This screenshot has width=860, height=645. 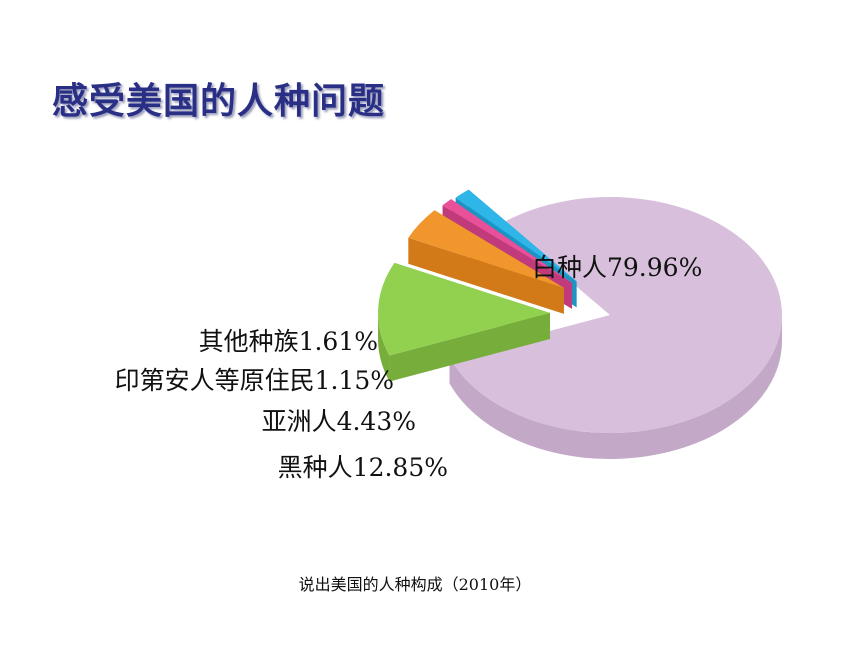 What do you see at coordinates (288, 341) in the screenshot?
I see `label-other: 其他种族1.61%` at bounding box center [288, 341].